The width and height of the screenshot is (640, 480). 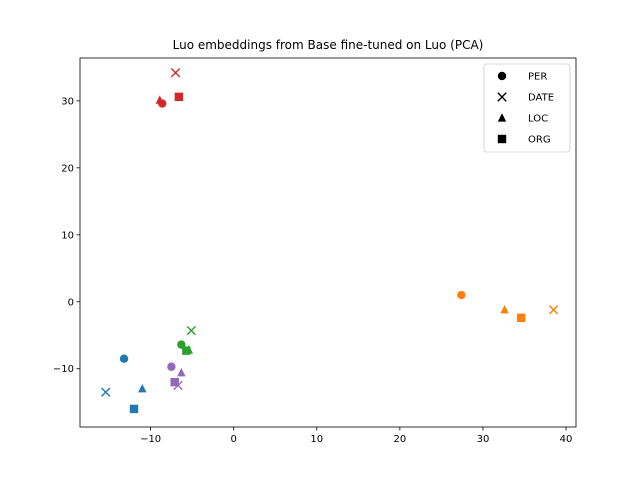 What do you see at coordinates (502, 117) in the screenshot?
I see `legend-marker-loc` at bounding box center [502, 117].